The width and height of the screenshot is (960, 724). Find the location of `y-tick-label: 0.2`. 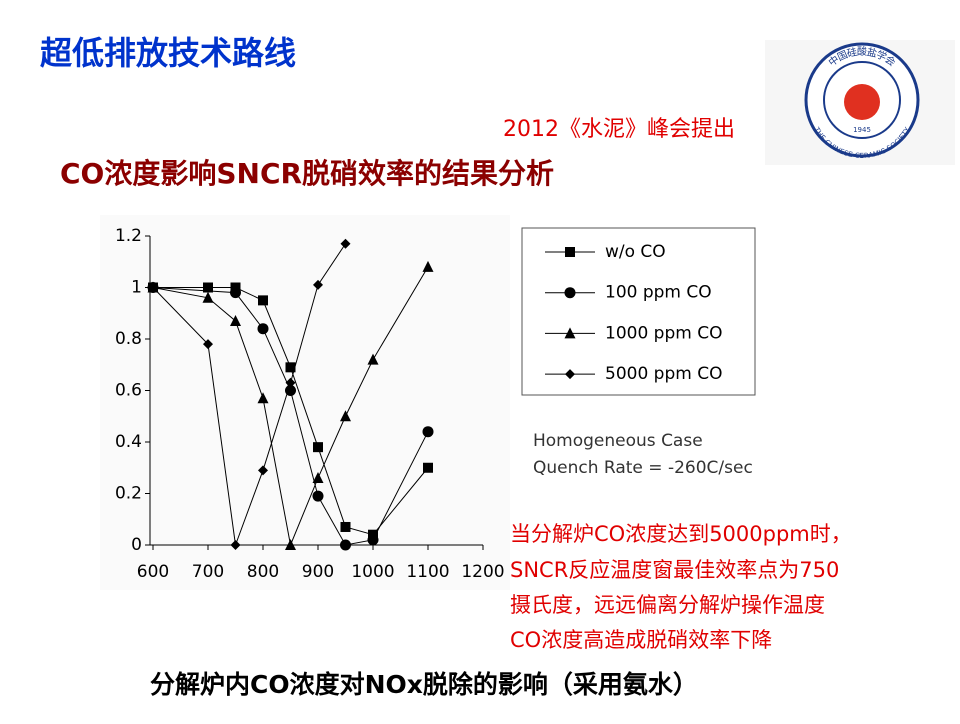

y-tick-label: 0.2 is located at coordinates (128, 494).